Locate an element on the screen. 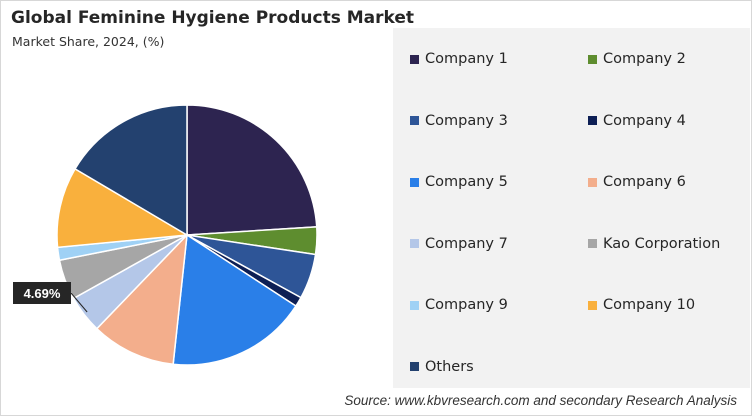 Image resolution: width=752 pixels, height=416 pixels. legend-item-company-2: Company 2 is located at coordinates (637, 59).